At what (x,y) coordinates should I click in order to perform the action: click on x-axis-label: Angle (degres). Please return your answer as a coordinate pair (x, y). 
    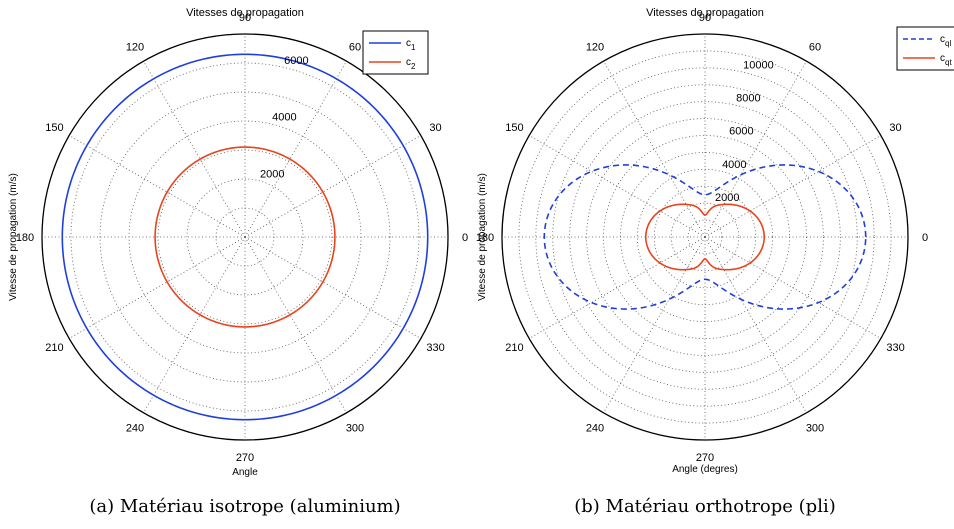
    Looking at the image, I should click on (705, 469).